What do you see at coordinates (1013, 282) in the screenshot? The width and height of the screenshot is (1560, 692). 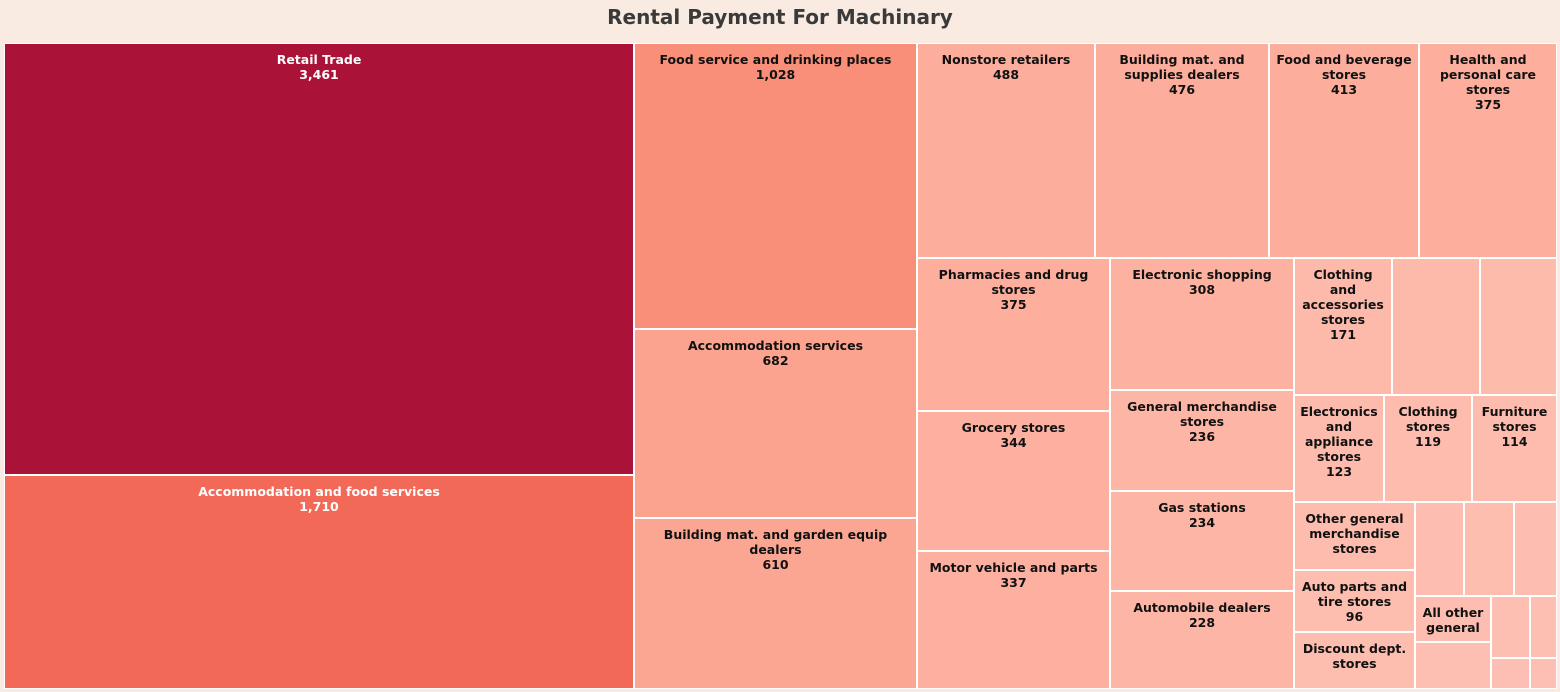 I see `tile-label: Pharmacies and drug stores` at bounding box center [1013, 282].